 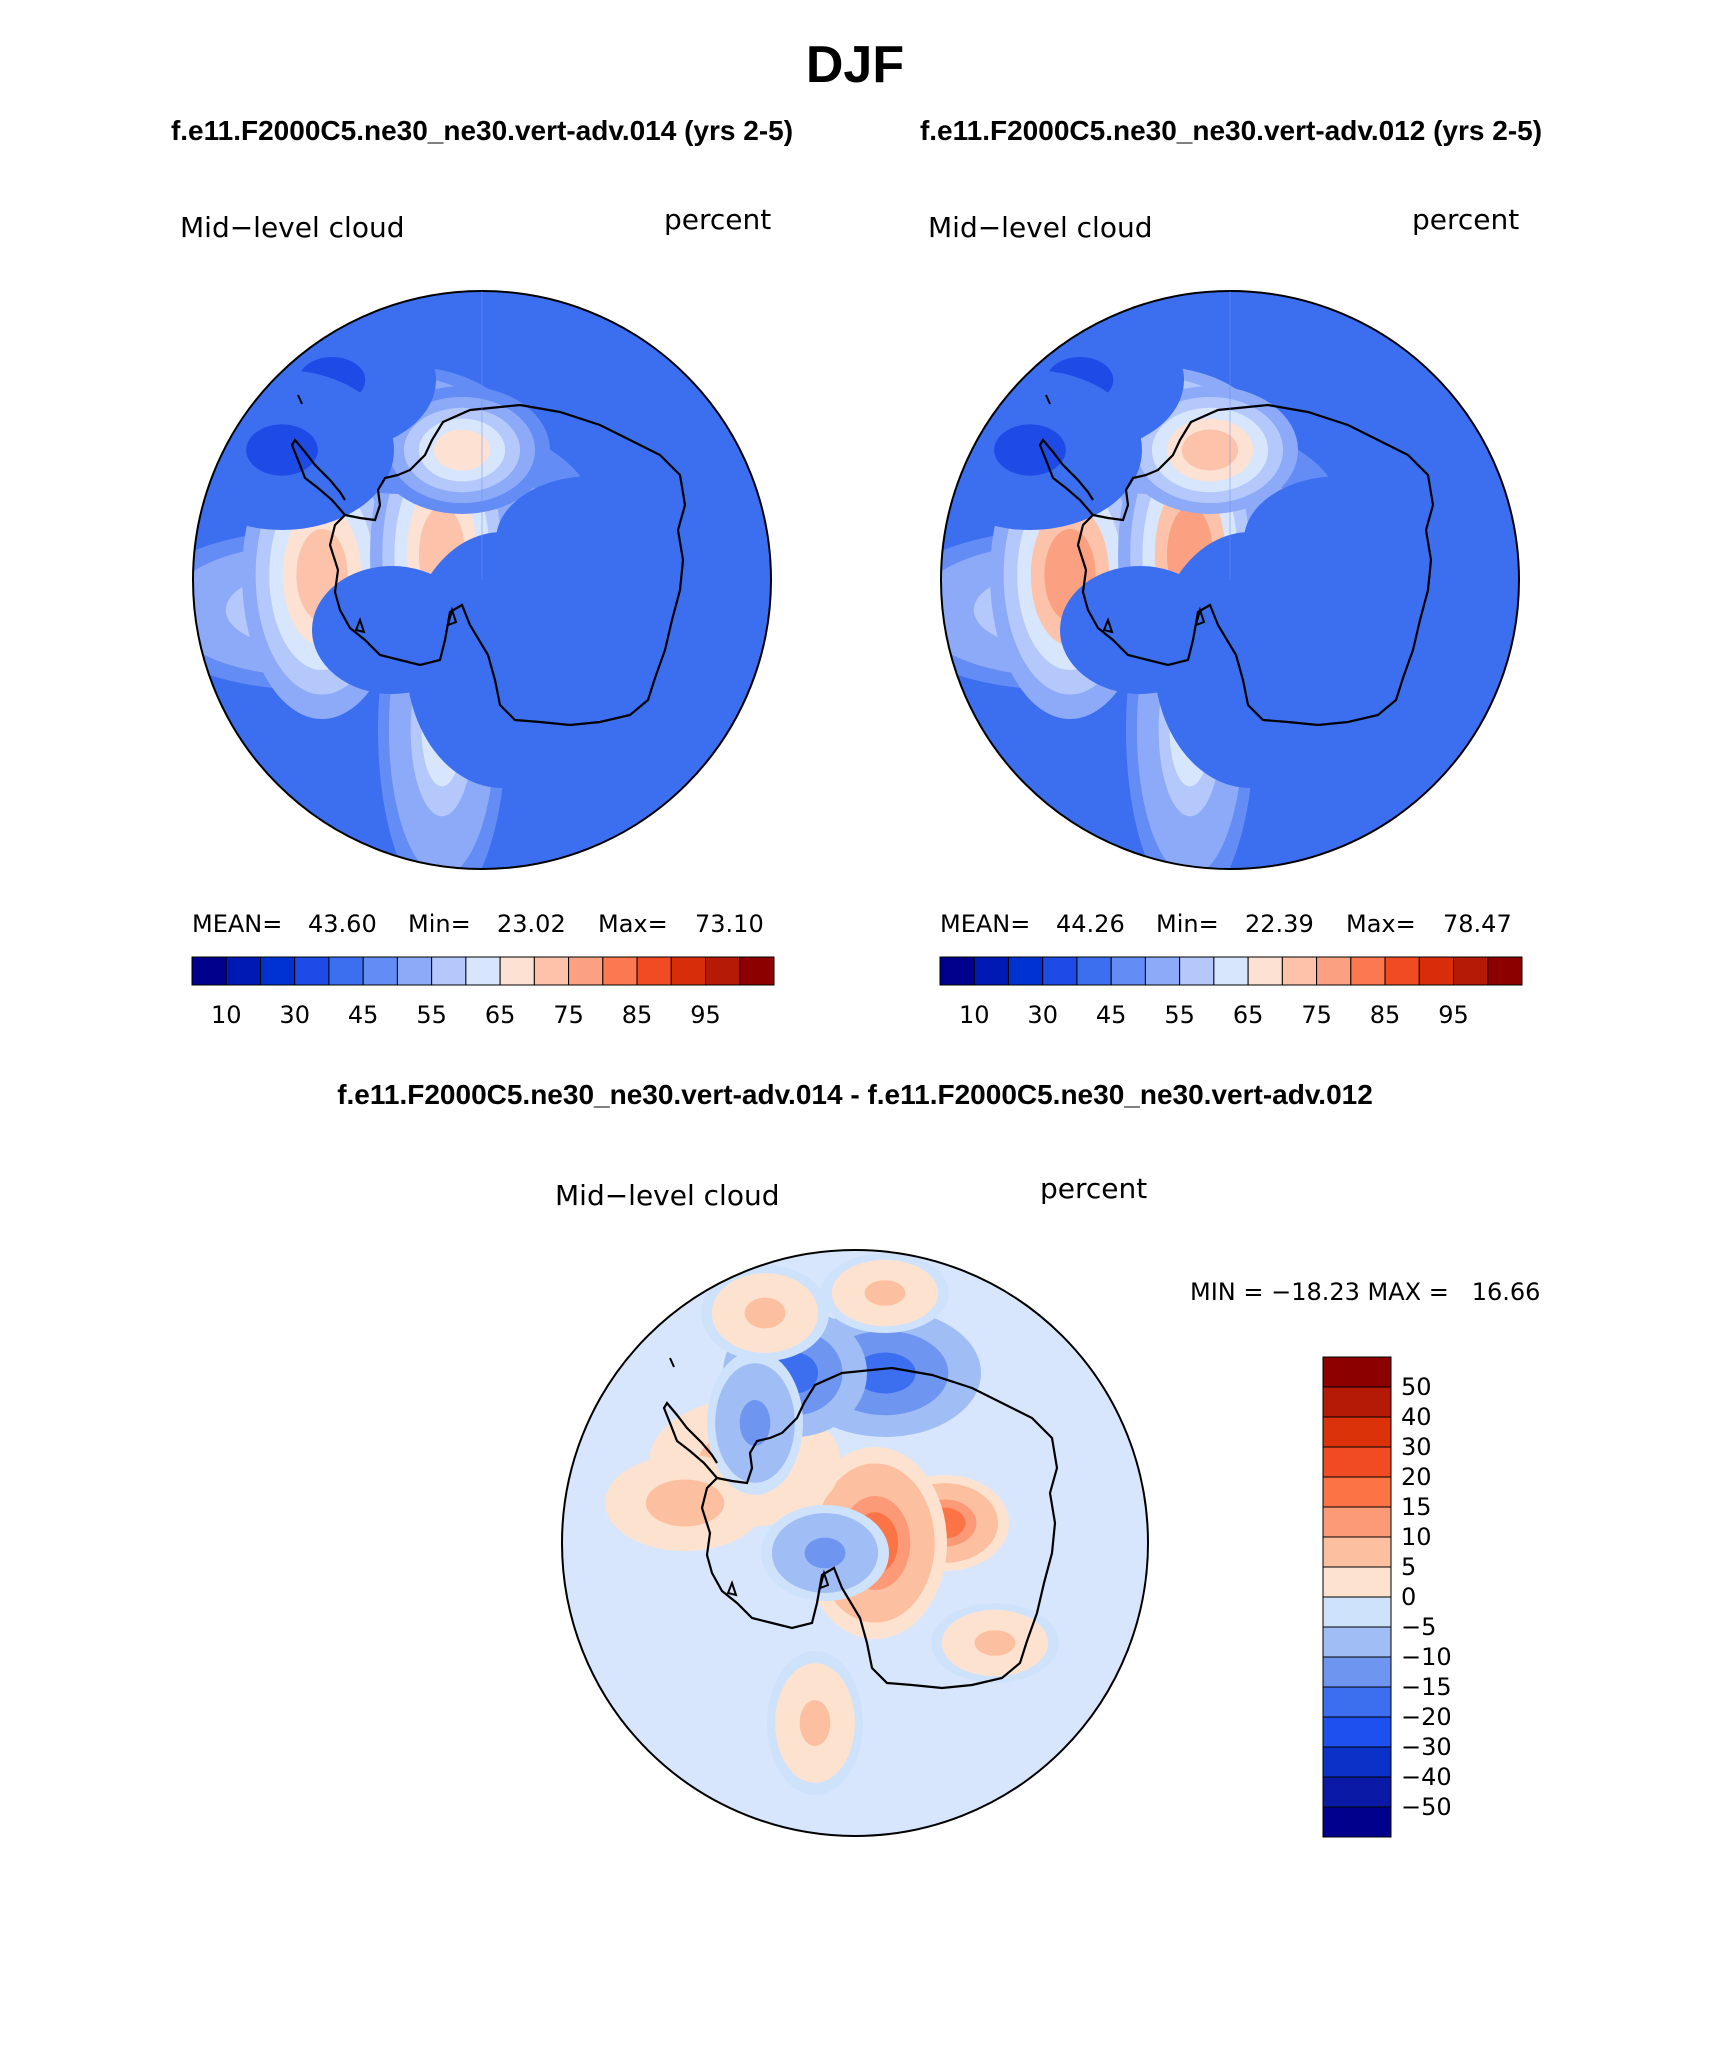 What do you see at coordinates (483, 992) in the screenshot?
I see `panel-left-colorbar: 10 30 45 55 65 75 85 95` at bounding box center [483, 992].